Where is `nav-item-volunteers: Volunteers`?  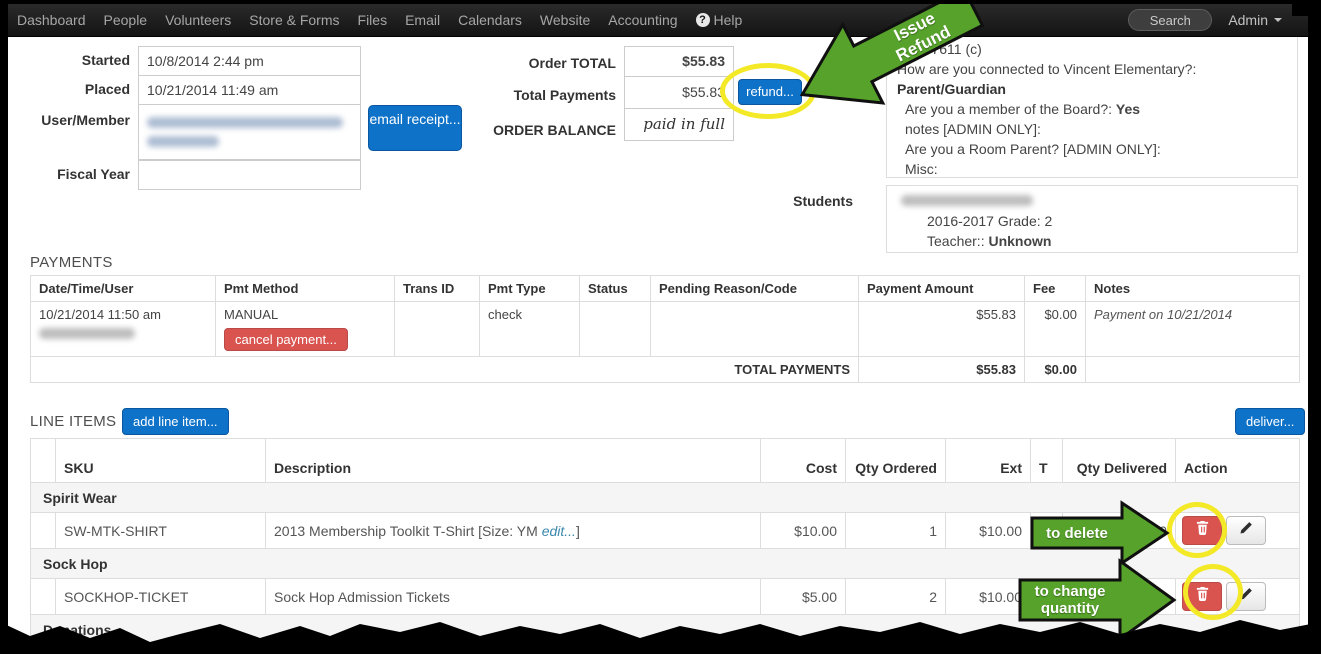 nav-item-volunteers: Volunteers is located at coordinates (198, 20).